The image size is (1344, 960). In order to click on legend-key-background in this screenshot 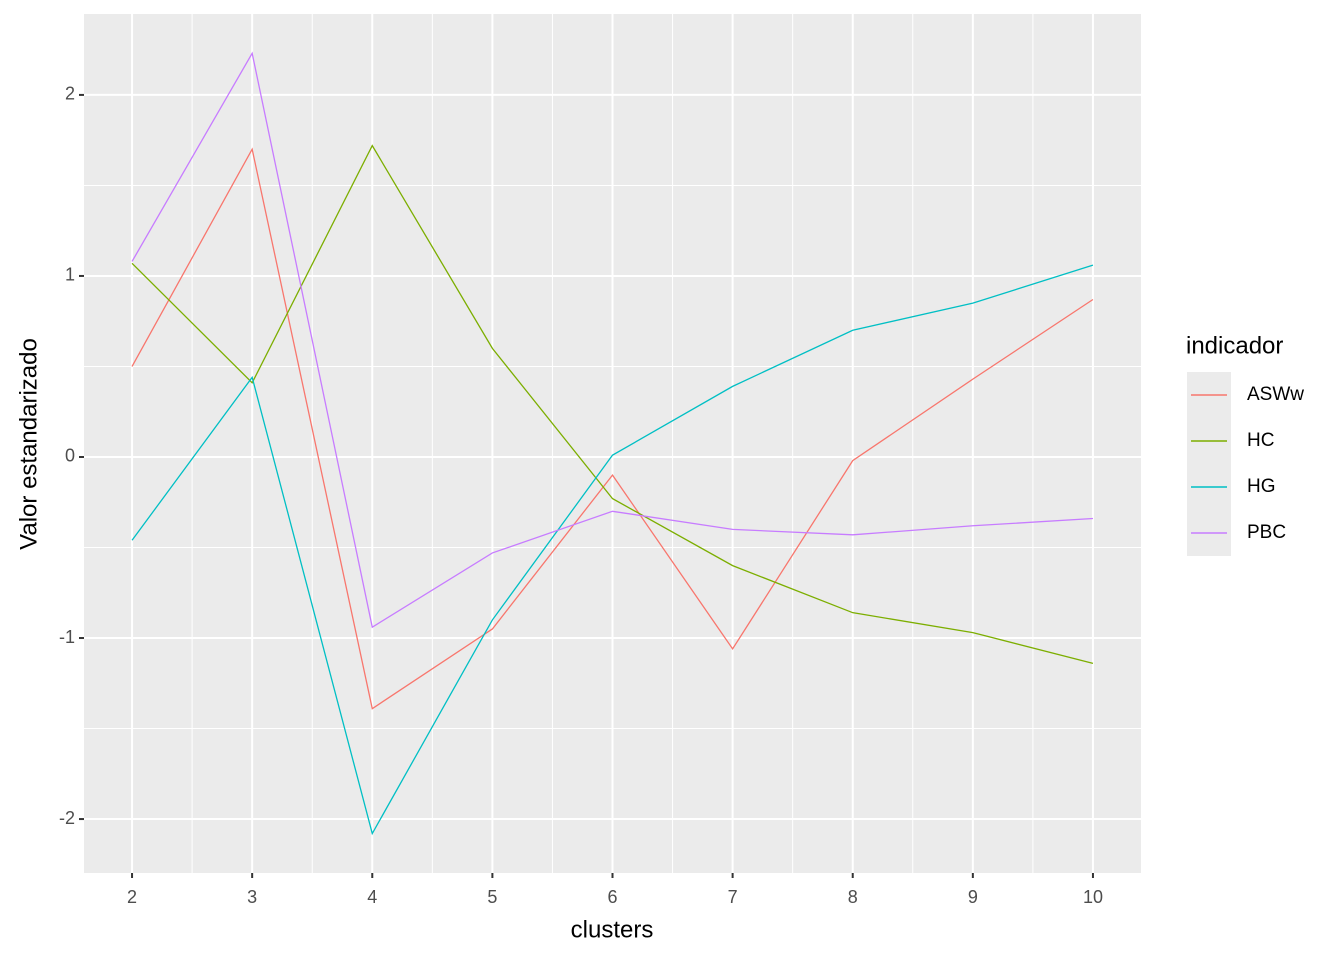, I will do `click(1209, 464)`.